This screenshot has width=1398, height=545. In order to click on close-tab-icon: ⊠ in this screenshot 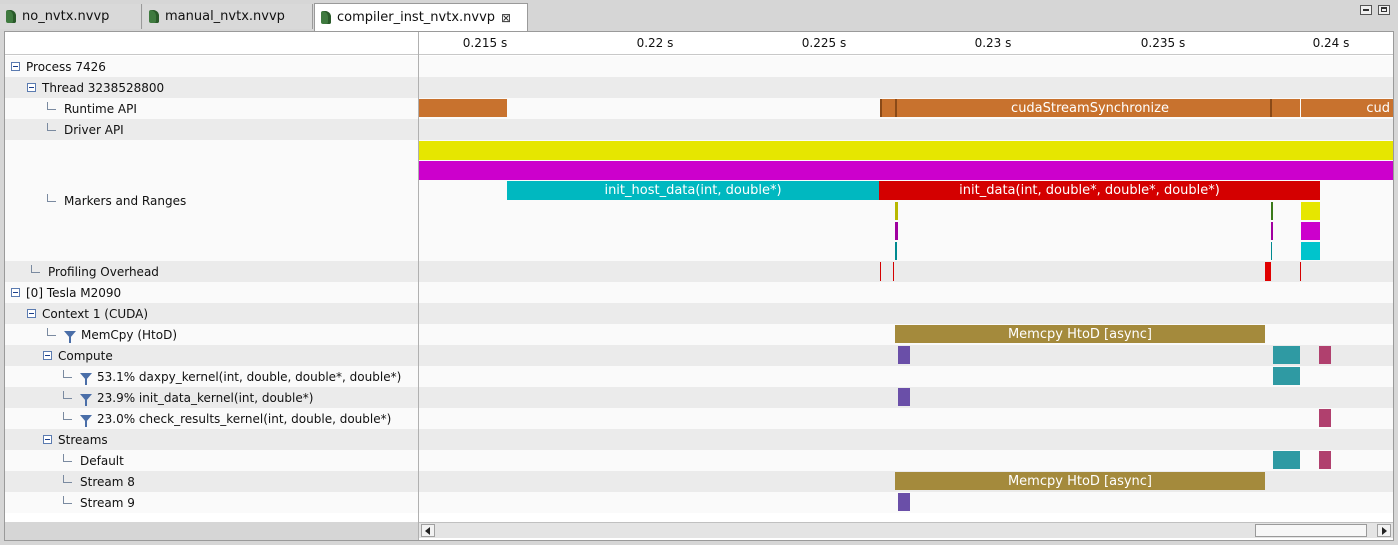, I will do `click(506, 17)`.